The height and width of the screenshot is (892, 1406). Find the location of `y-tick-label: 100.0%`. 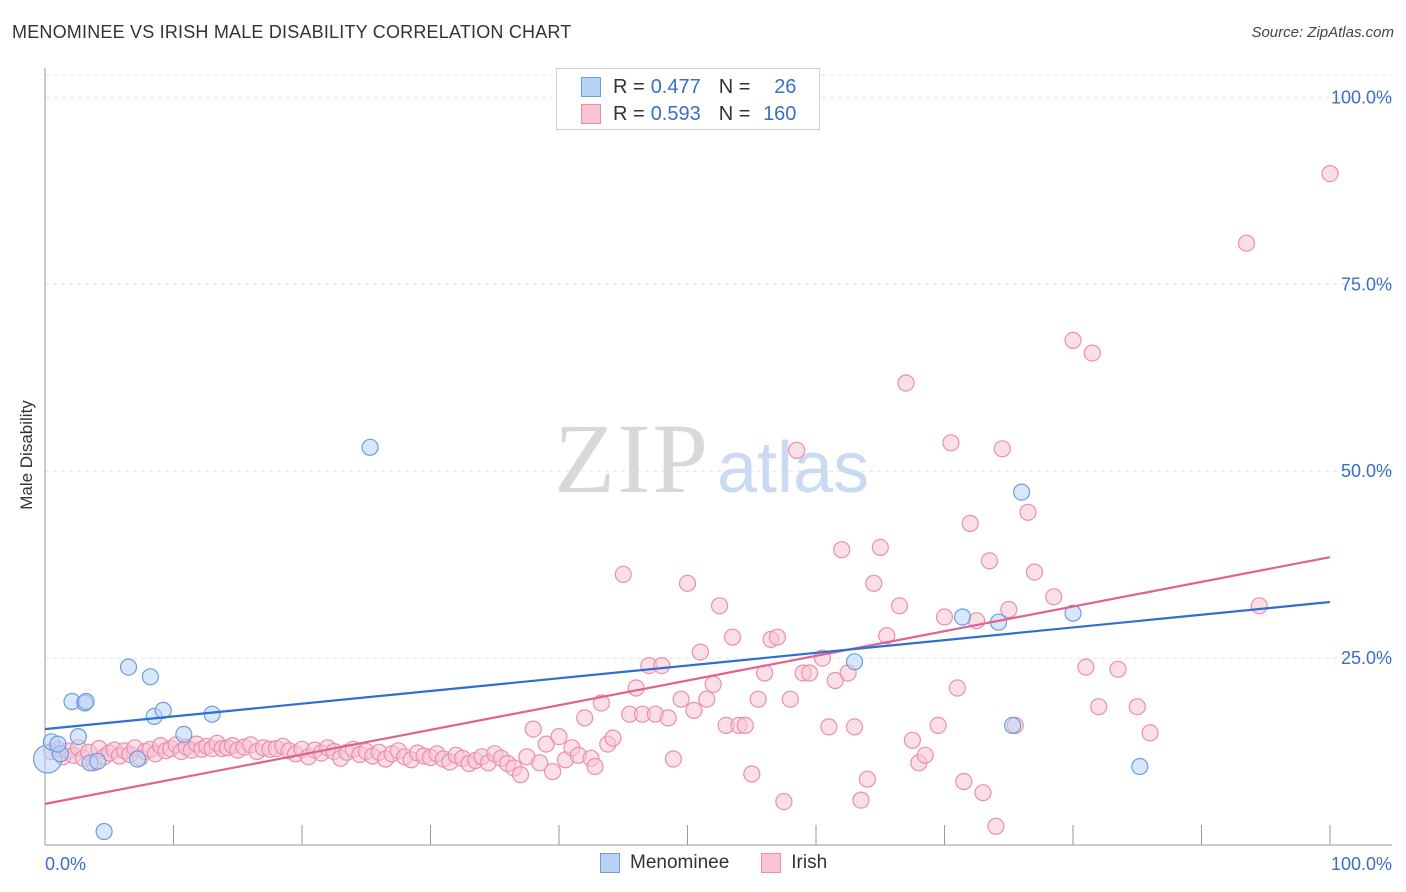

y-tick-label: 100.0% is located at coordinates (1361, 97).